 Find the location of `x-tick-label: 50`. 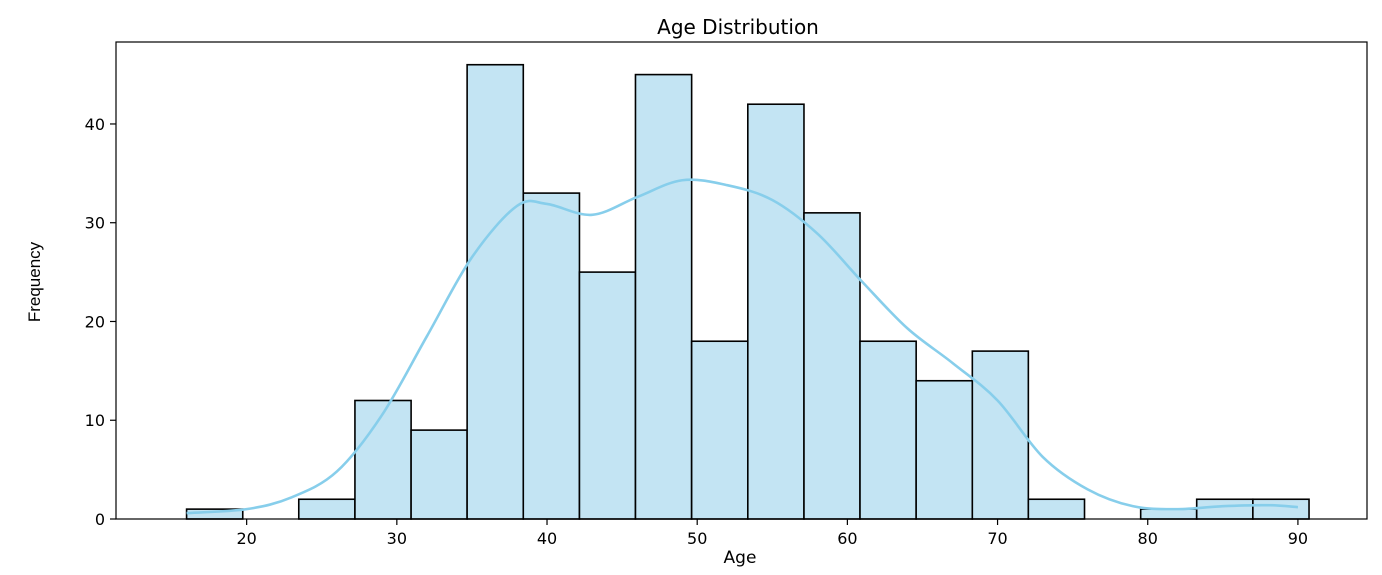

x-tick-label: 50 is located at coordinates (697, 538).